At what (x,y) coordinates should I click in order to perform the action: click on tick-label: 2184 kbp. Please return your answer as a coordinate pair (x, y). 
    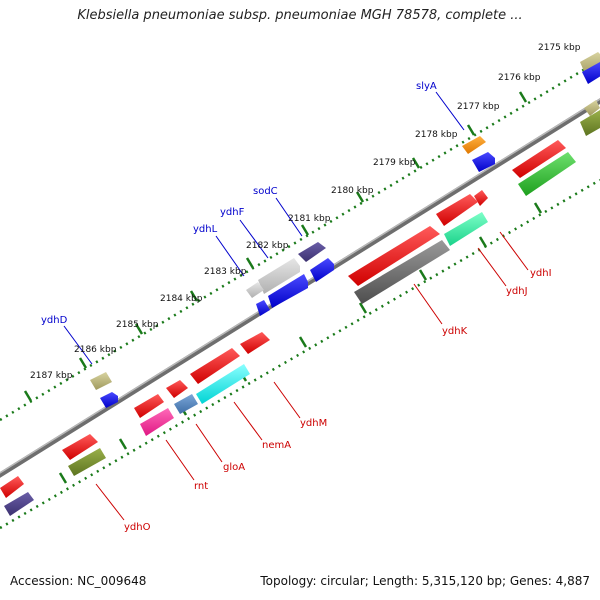
    Looking at the image, I should click on (181, 299).